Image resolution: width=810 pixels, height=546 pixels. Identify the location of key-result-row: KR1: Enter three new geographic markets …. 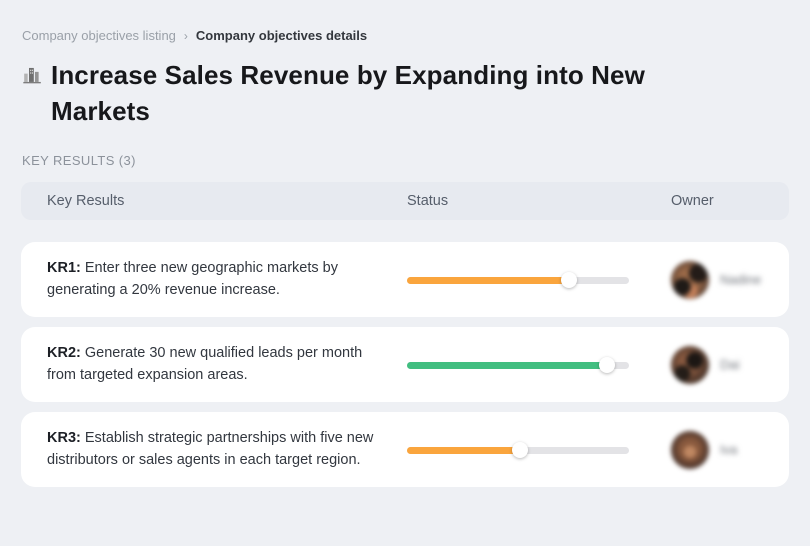
(405, 279).